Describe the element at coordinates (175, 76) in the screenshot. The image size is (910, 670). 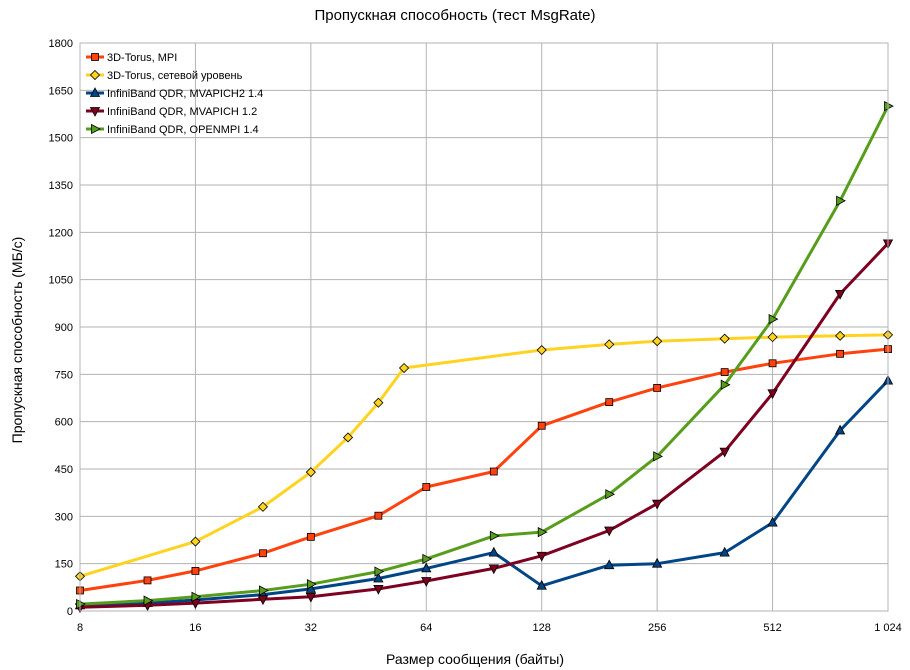
I see `legend-label: 3D-Torus, сетевой уровень` at that location.